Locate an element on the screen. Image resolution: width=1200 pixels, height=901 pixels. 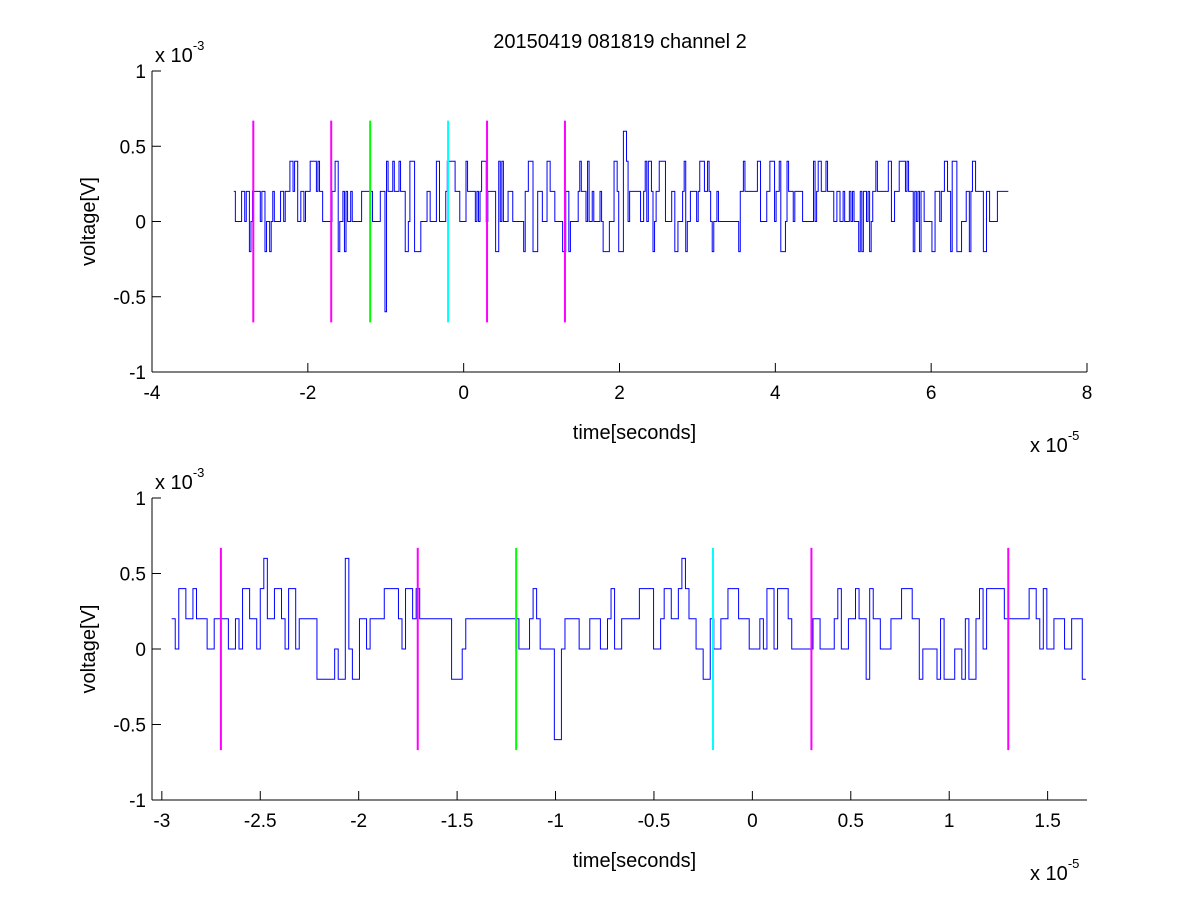
x-tick-label: -0.5 is located at coordinates (654, 821).